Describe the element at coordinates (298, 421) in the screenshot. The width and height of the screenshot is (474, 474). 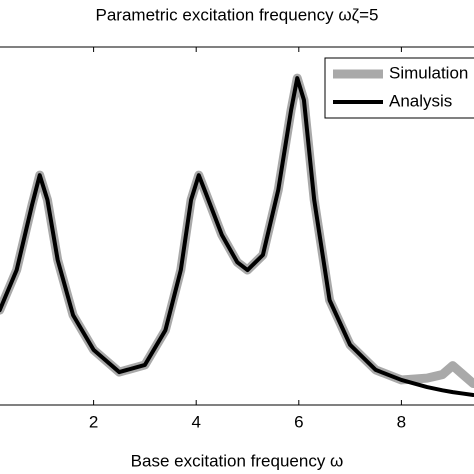
I see `x-tick-label: 6` at that location.